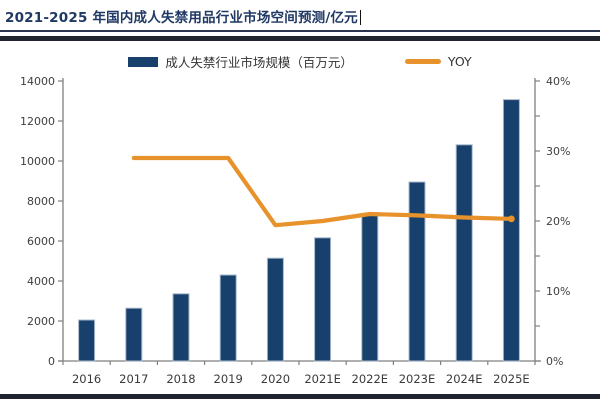 The width and height of the screenshot is (600, 400). What do you see at coordinates (511, 219) in the screenshot?
I see `yoy-line-end-marker` at bounding box center [511, 219].